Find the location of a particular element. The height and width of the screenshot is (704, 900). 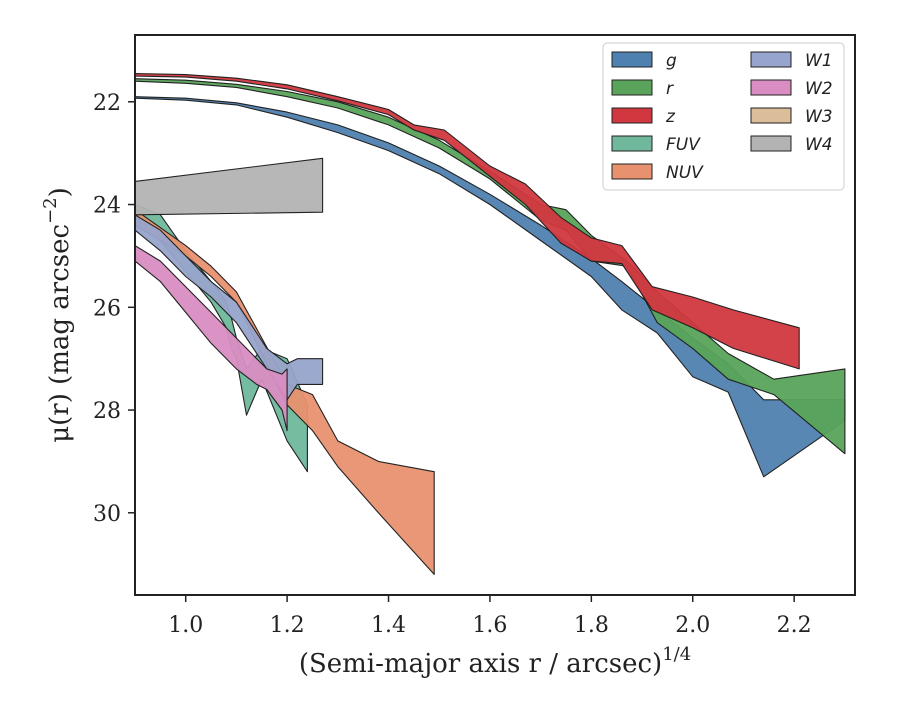

y-tick-label: 28 is located at coordinates (107, 411).